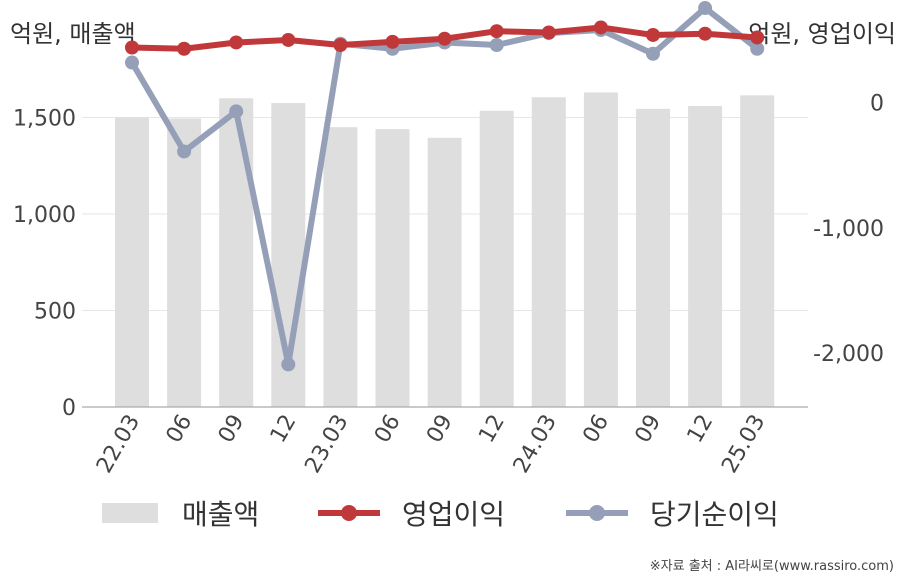  Describe the element at coordinates (118, 444) in the screenshot. I see `x-tick-label: 22.03` at that location.